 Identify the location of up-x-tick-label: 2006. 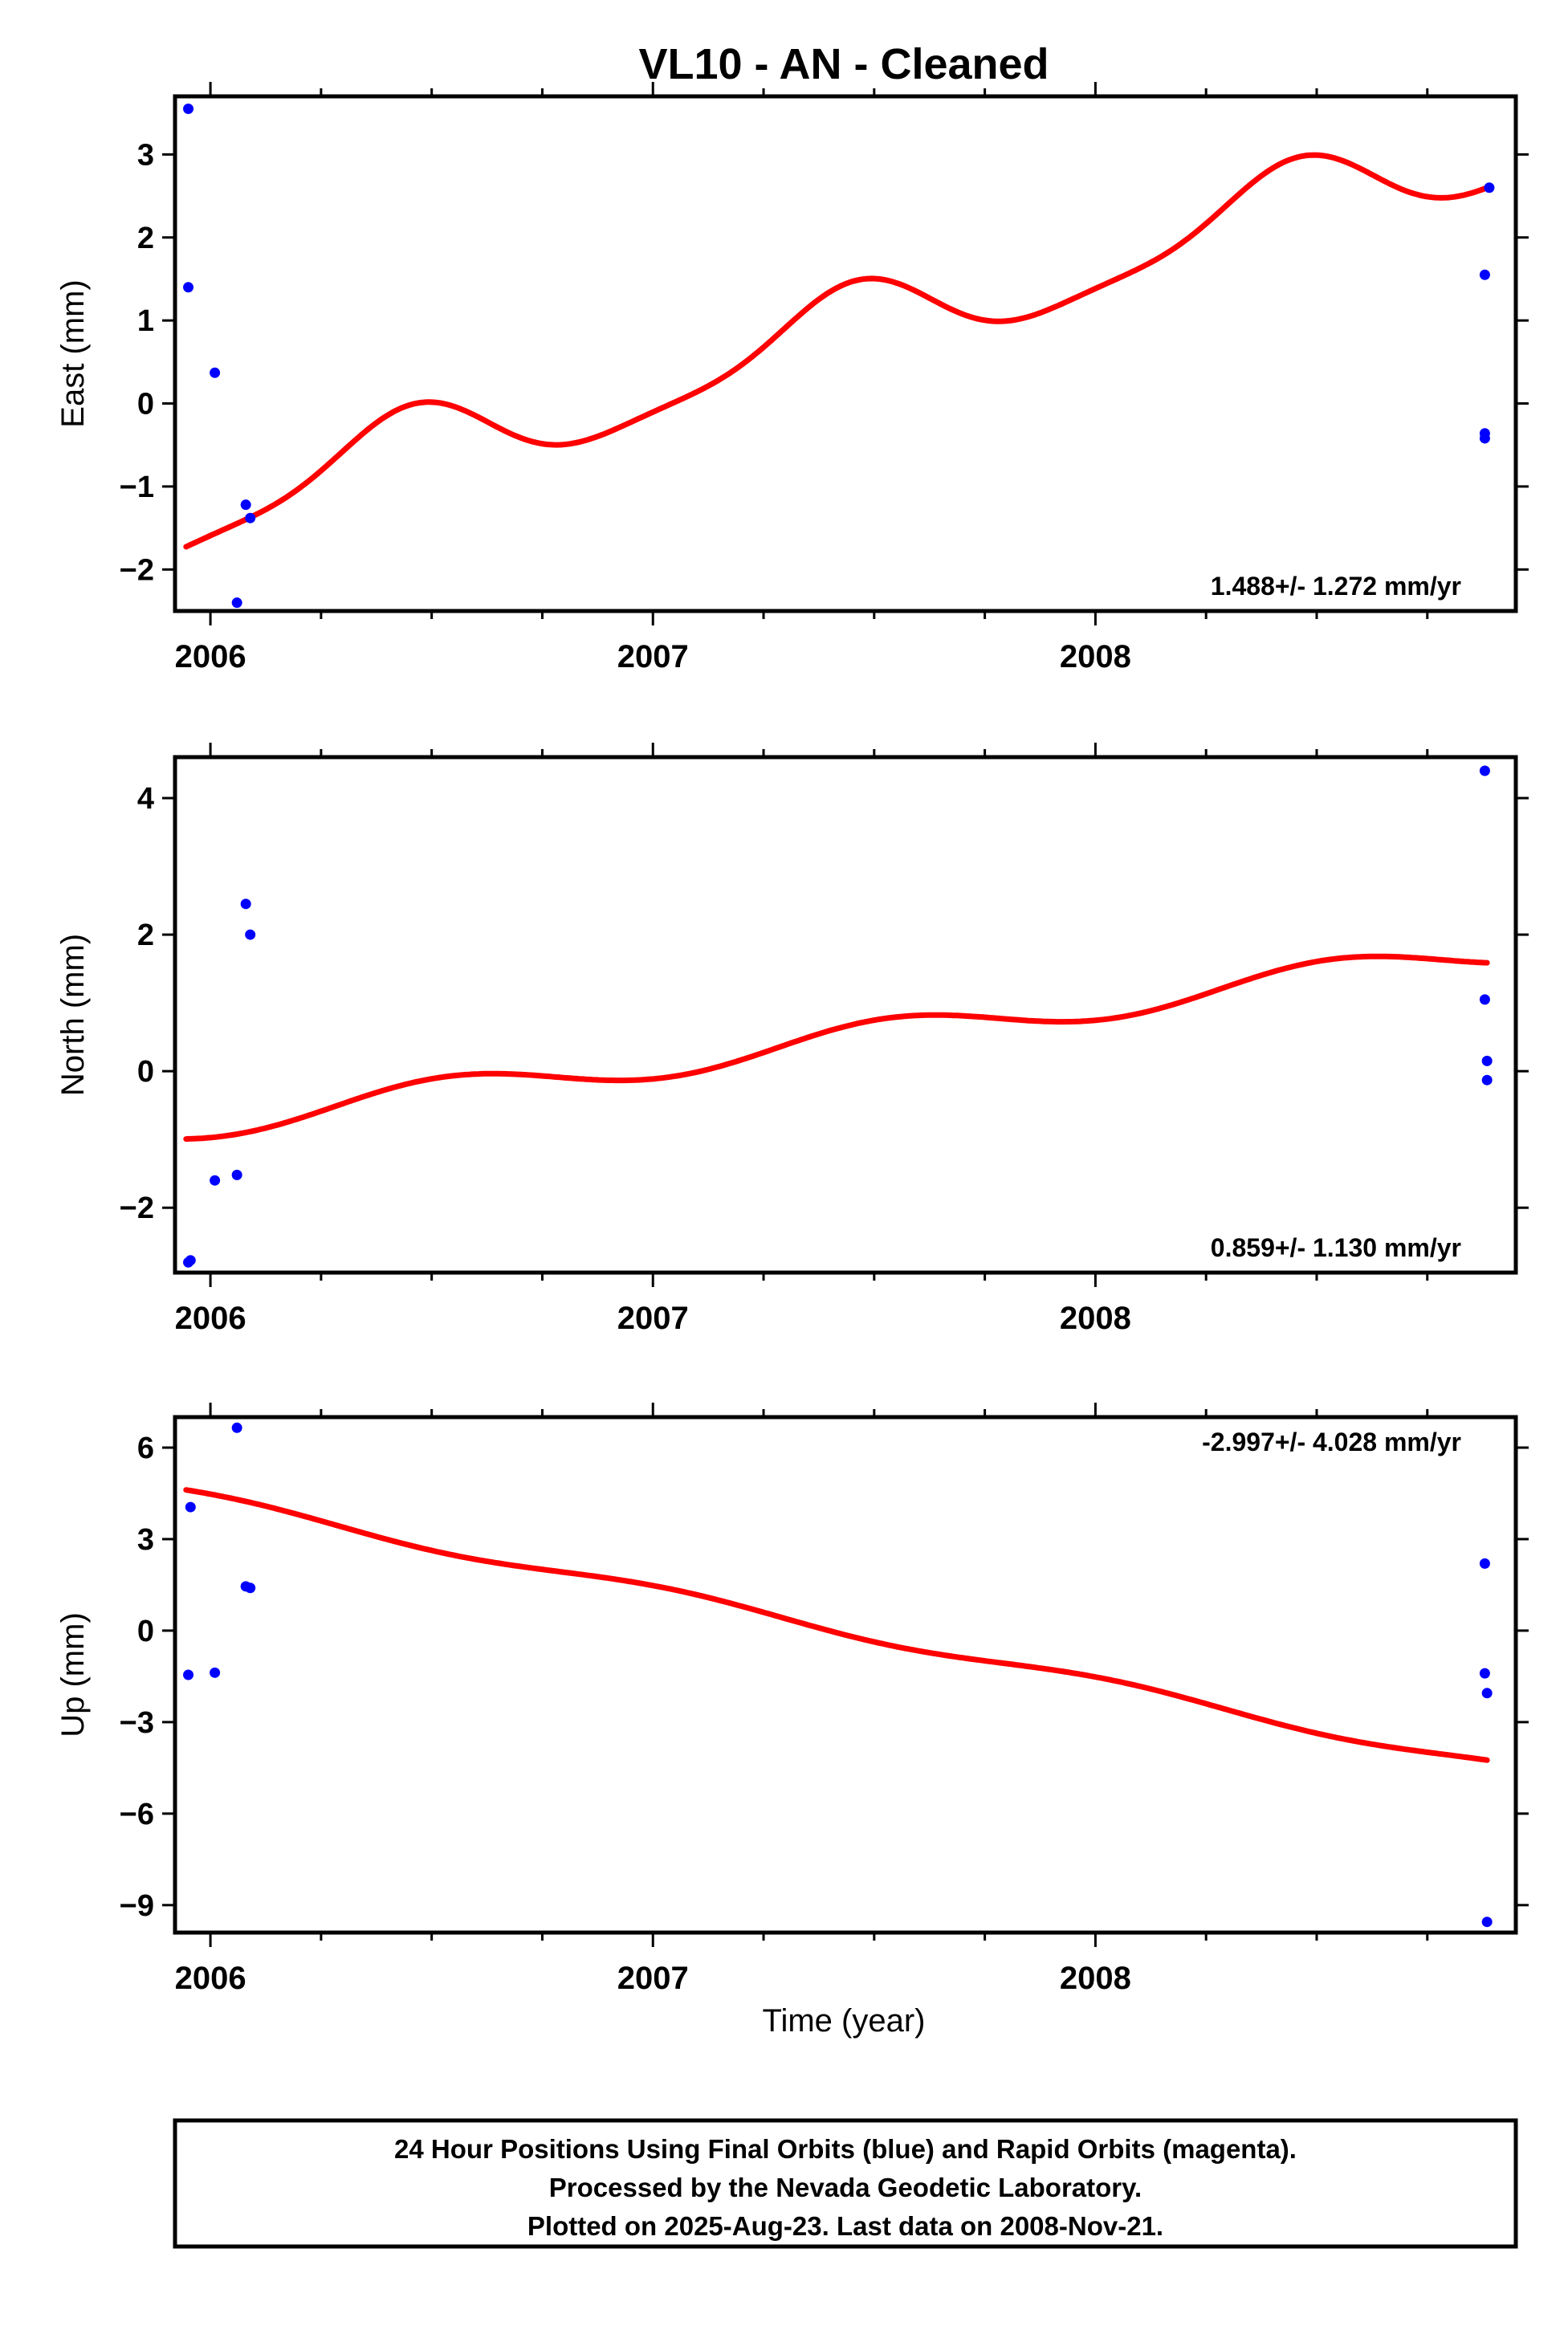
(210, 1978).